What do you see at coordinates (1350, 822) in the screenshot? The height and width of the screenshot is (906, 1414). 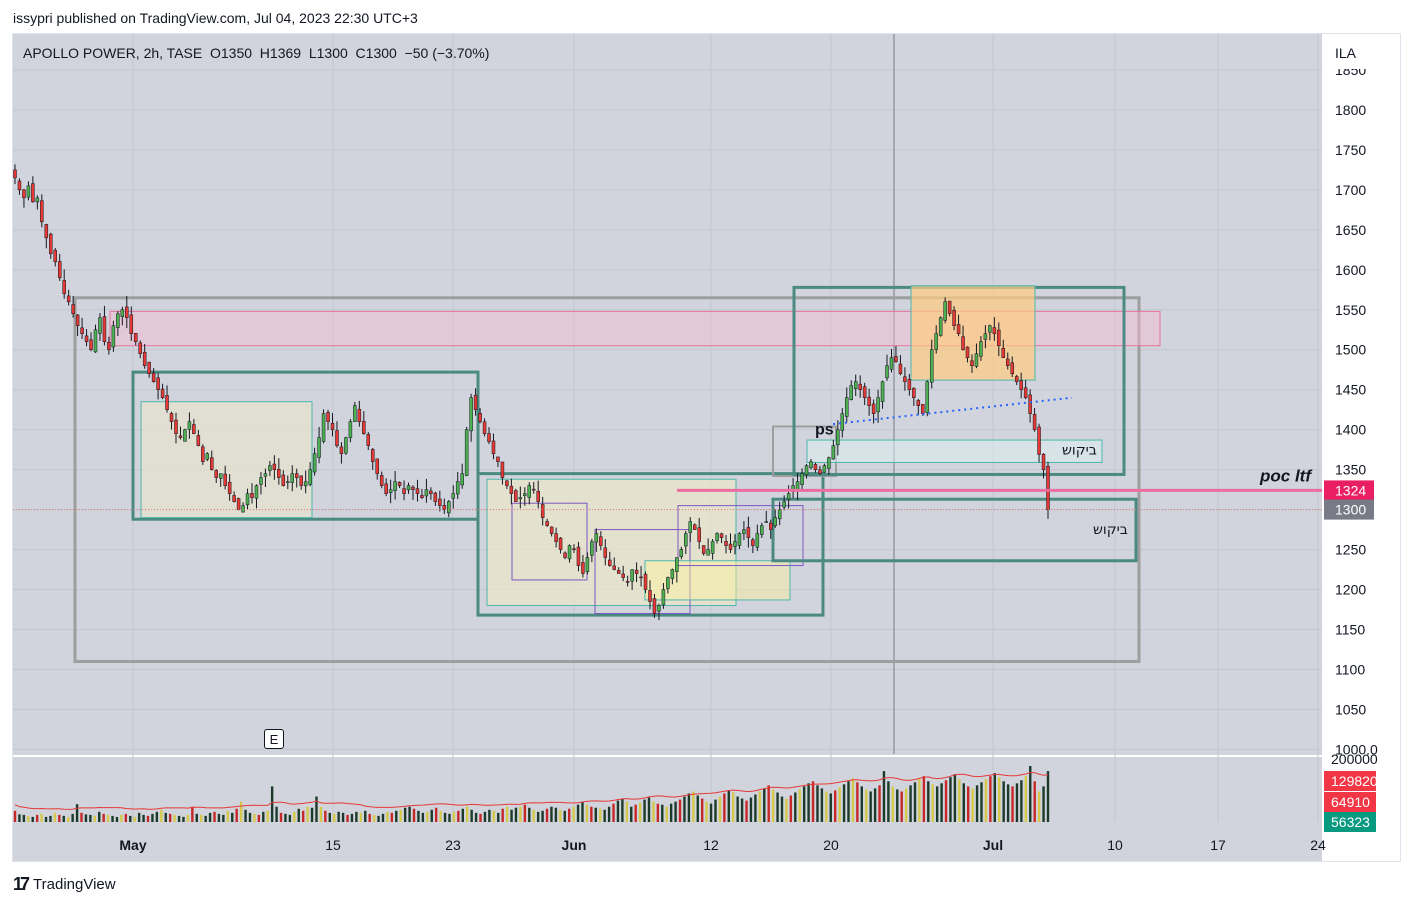 I see `volume-label-text: 56323` at bounding box center [1350, 822].